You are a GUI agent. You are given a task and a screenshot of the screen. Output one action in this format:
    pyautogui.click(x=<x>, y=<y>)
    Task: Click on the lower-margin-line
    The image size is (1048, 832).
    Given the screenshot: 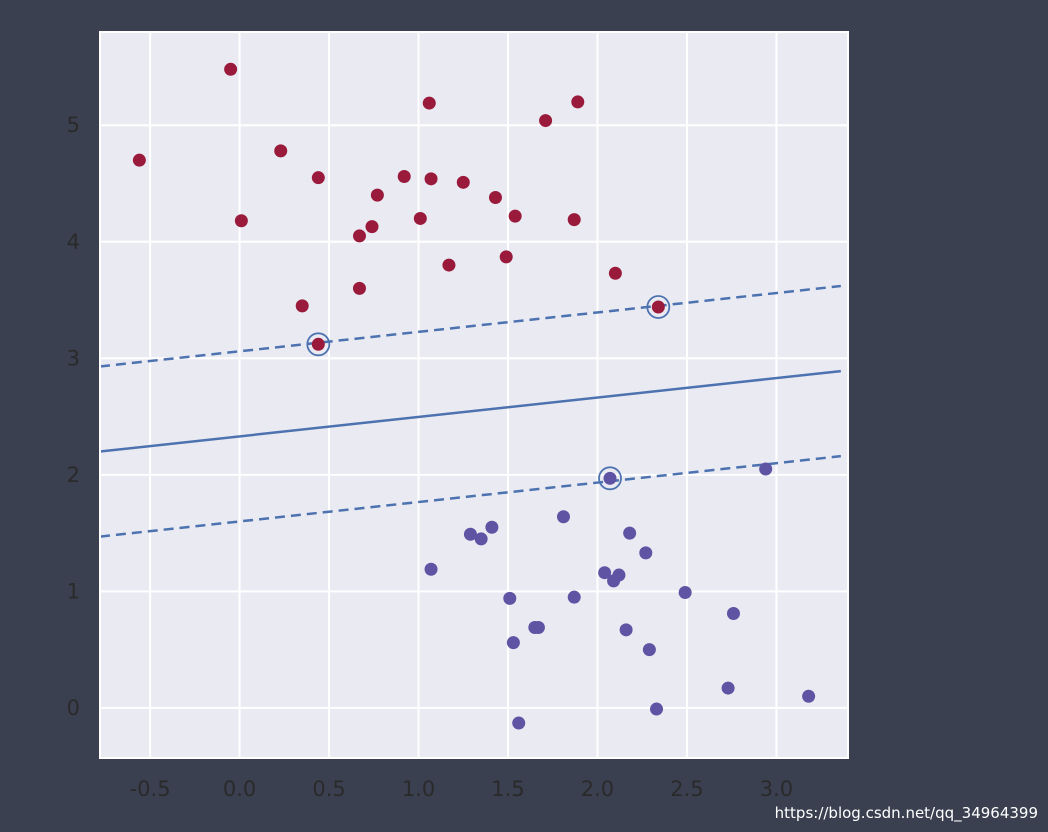 What is the action you would take?
    pyautogui.click(x=470, y=496)
    